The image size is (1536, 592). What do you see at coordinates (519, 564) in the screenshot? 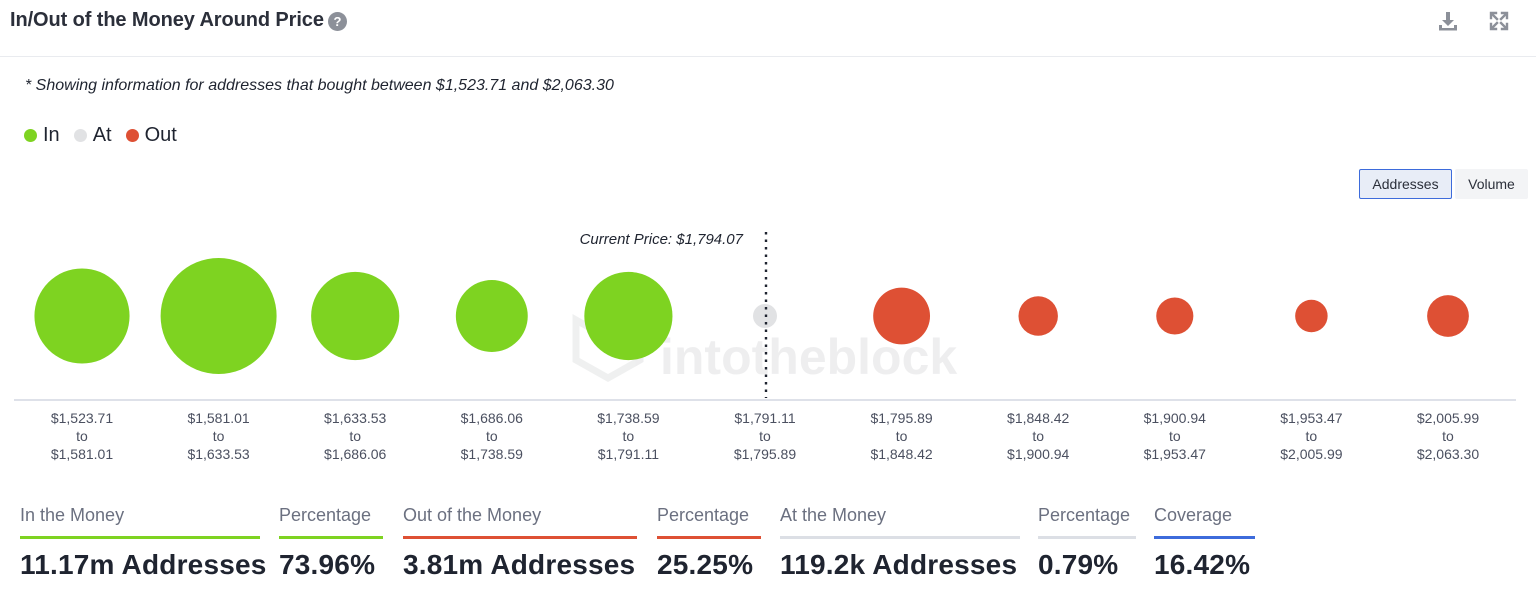
I see `out-of-the-money-value: 3.81m Addresses` at bounding box center [519, 564].